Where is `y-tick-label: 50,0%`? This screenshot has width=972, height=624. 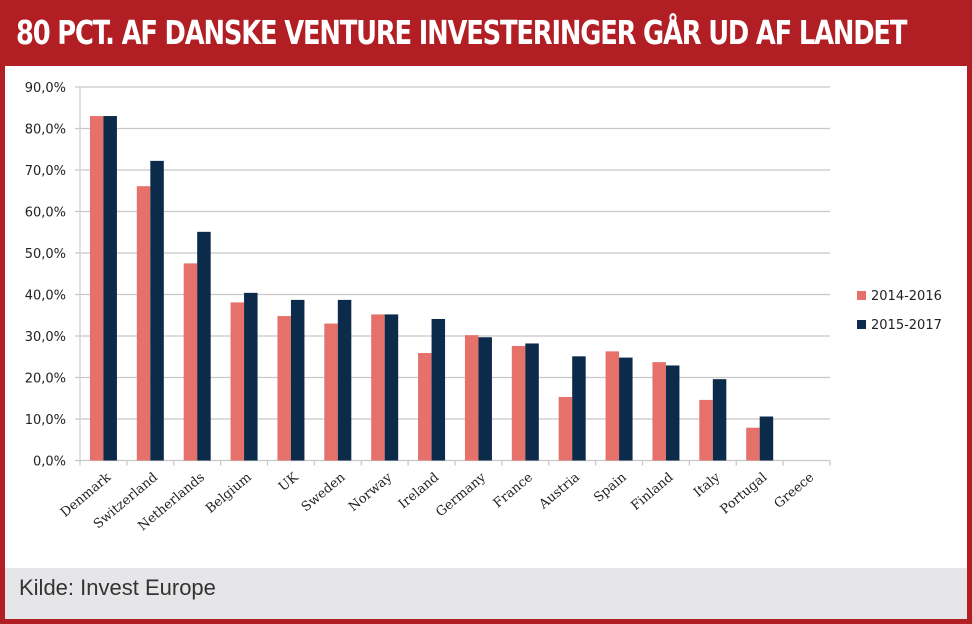
y-tick-label: 50,0% is located at coordinates (45, 254).